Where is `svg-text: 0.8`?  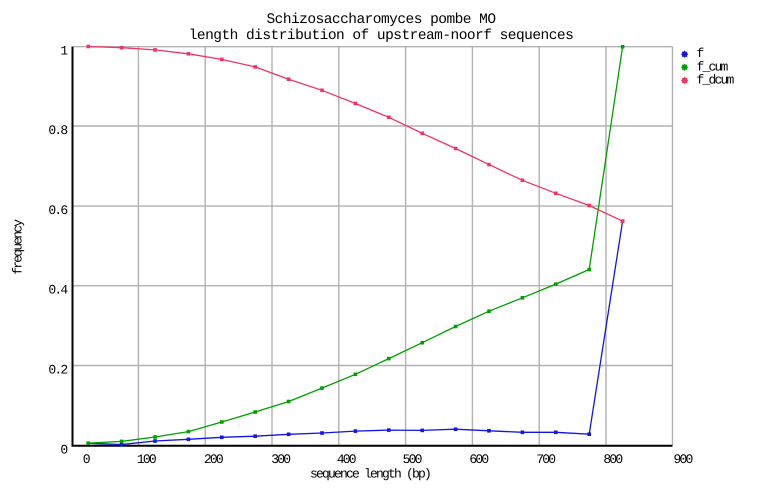
svg-text: 0.8 is located at coordinates (57, 130).